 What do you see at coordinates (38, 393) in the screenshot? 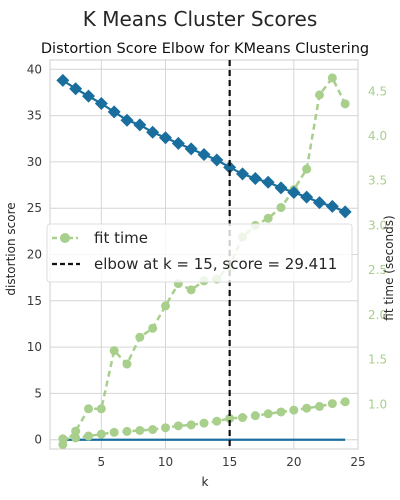
I see `y-tick-label: 5` at bounding box center [38, 393].